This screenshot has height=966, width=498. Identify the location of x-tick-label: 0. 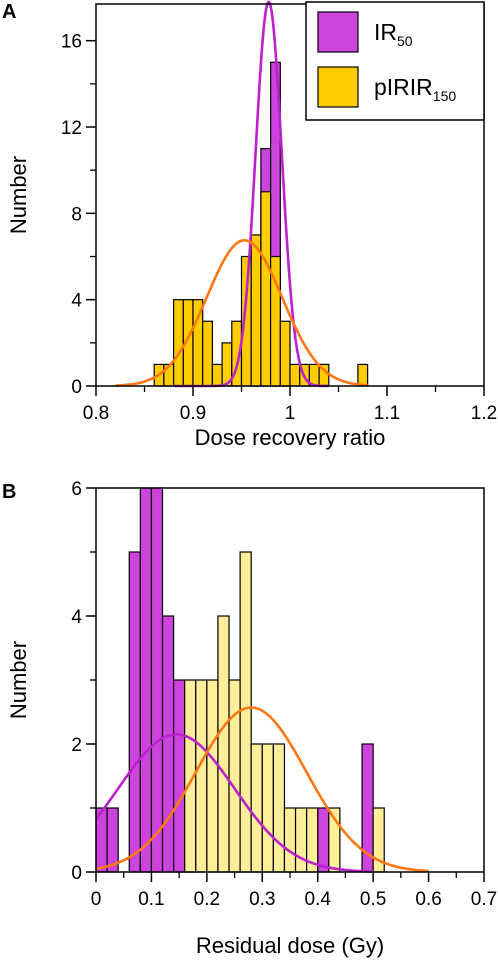
(96, 899).